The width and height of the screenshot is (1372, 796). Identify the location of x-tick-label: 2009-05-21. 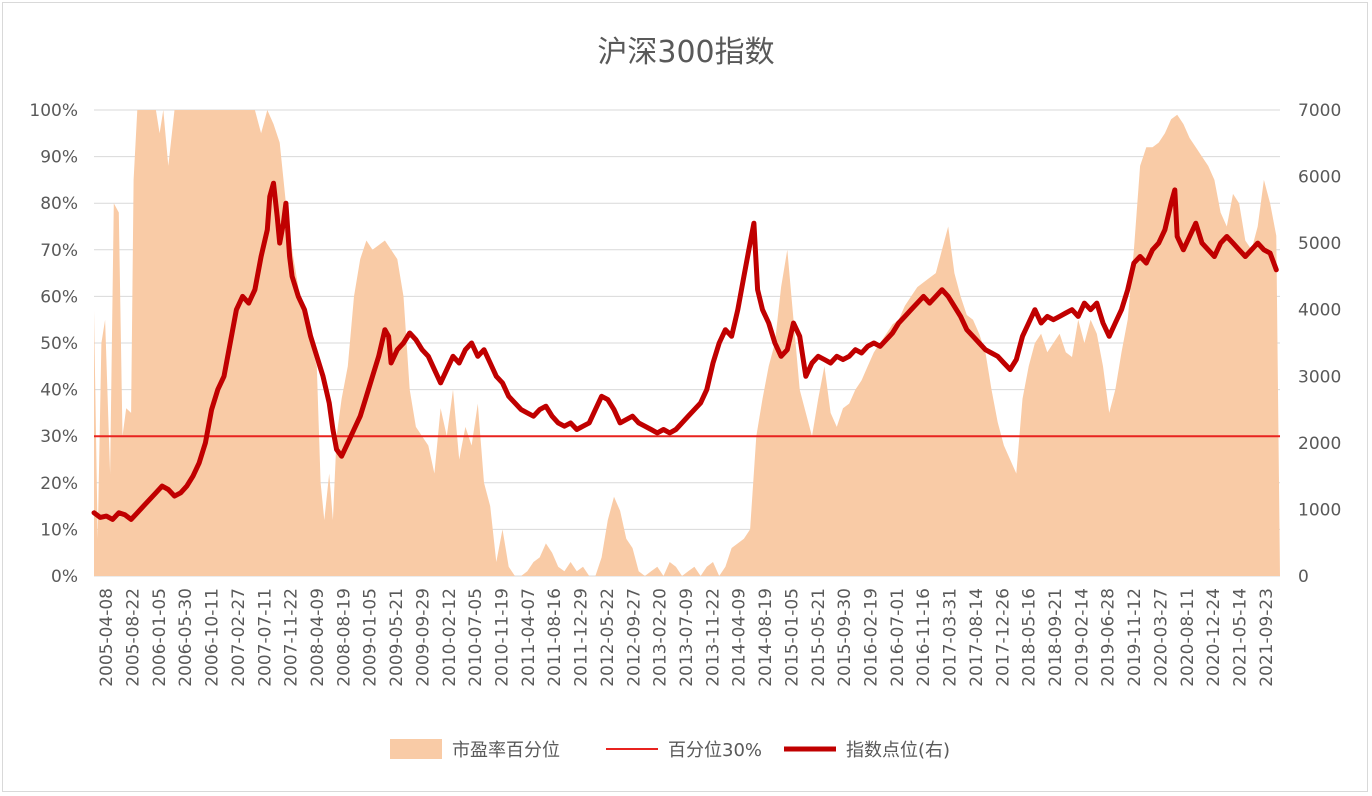
(397, 637).